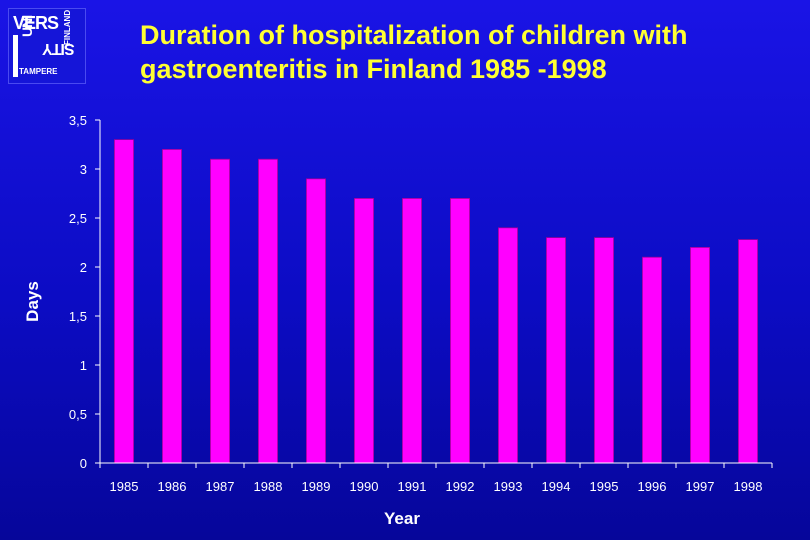 Image resolution: width=810 pixels, height=540 pixels. I want to click on bar-1988, so click(267, 311).